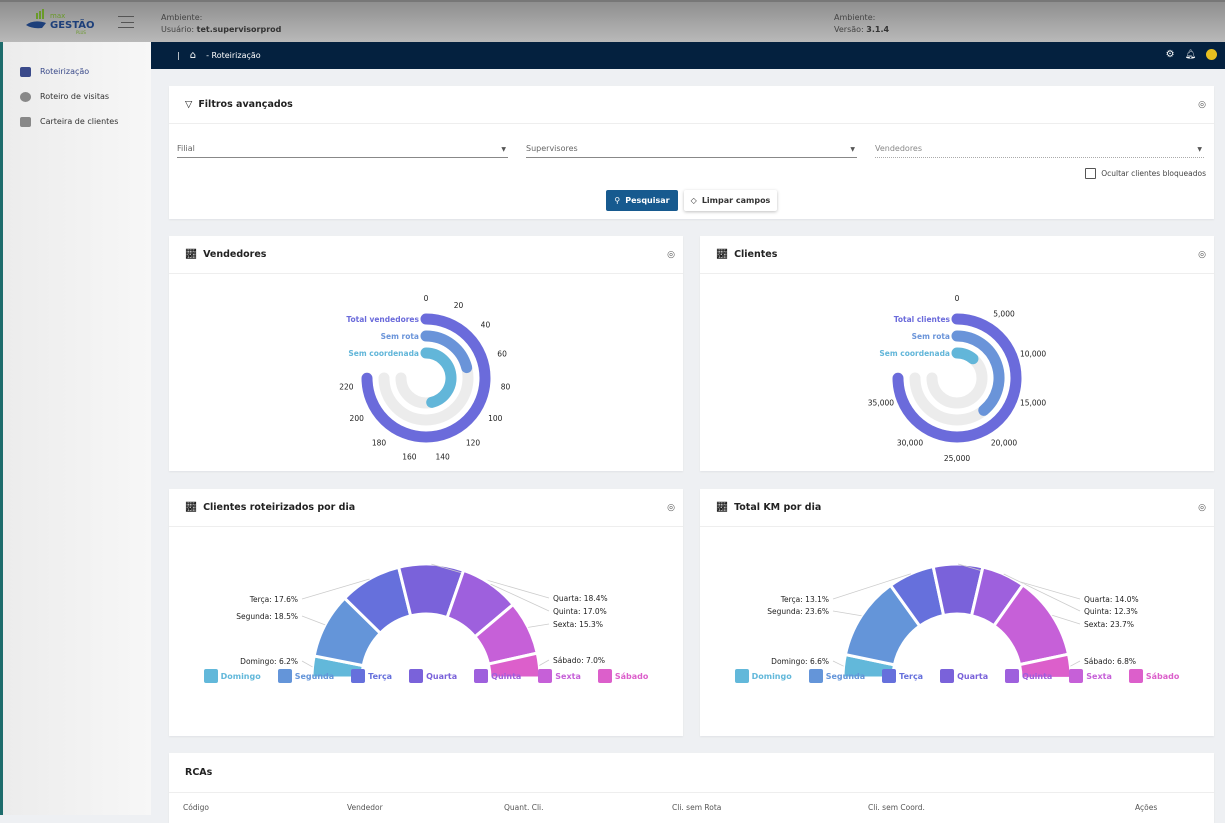 The width and height of the screenshot is (1225, 823). Describe the element at coordinates (269, 661) in the screenshot. I see `data-label: Domingo: 6.2%` at that location.